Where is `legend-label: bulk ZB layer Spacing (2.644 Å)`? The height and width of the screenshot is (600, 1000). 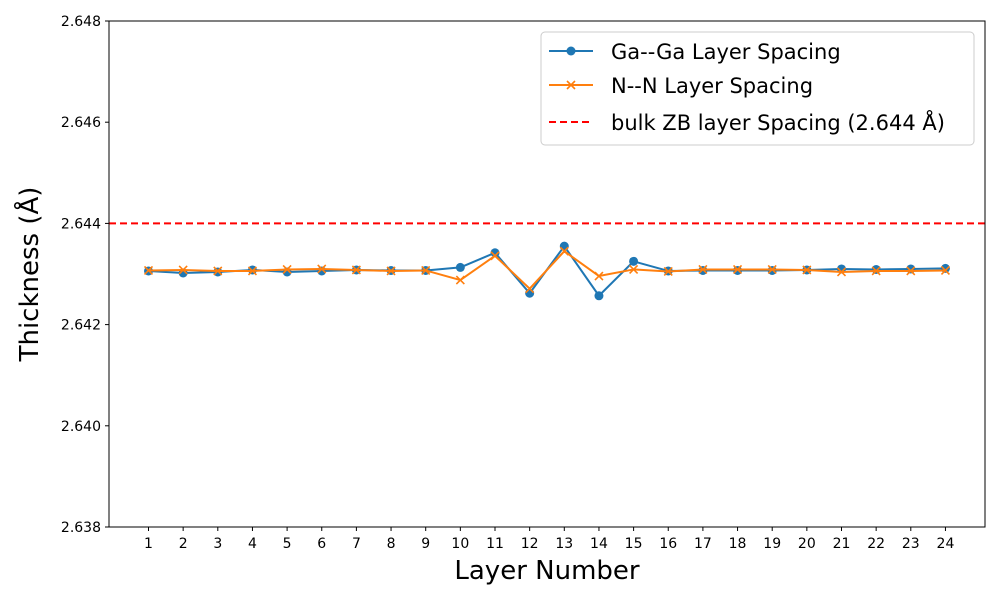 legend-label: bulk ZB layer Spacing (2.644 Å) is located at coordinates (778, 122).